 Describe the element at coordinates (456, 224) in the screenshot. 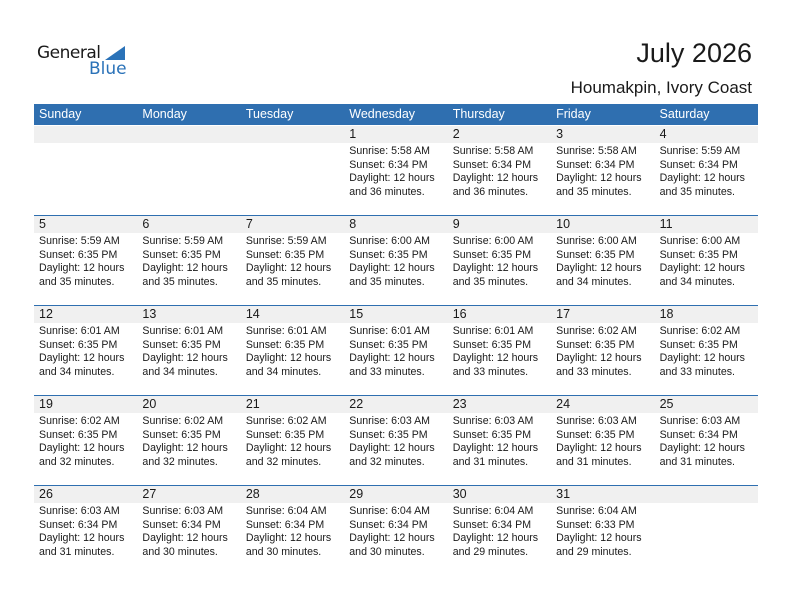

I see `day-number: 9` at that location.